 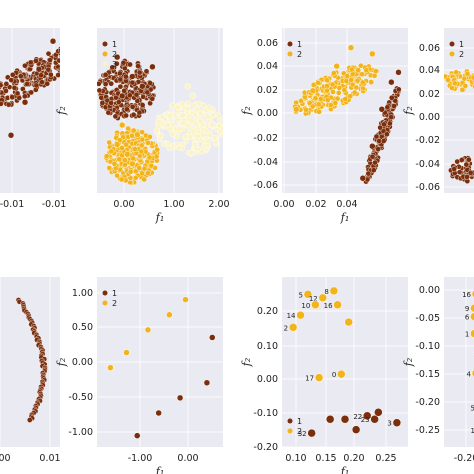 I want to click on x-tick-label: -0.01, so click(x=54, y=204).